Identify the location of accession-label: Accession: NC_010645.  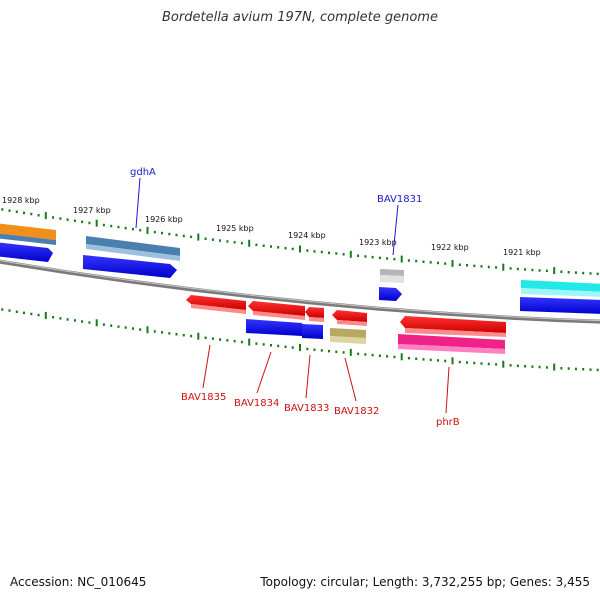
(78, 582).